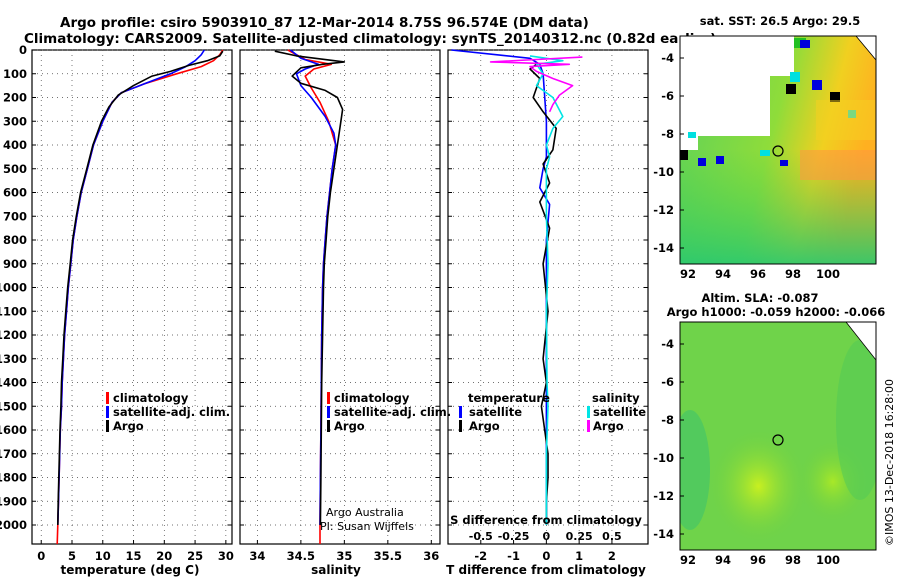 This screenshot has height=580, width=900. What do you see at coordinates (15, 145) in the screenshot?
I see `depth-tick-label: 400` at bounding box center [15, 145].